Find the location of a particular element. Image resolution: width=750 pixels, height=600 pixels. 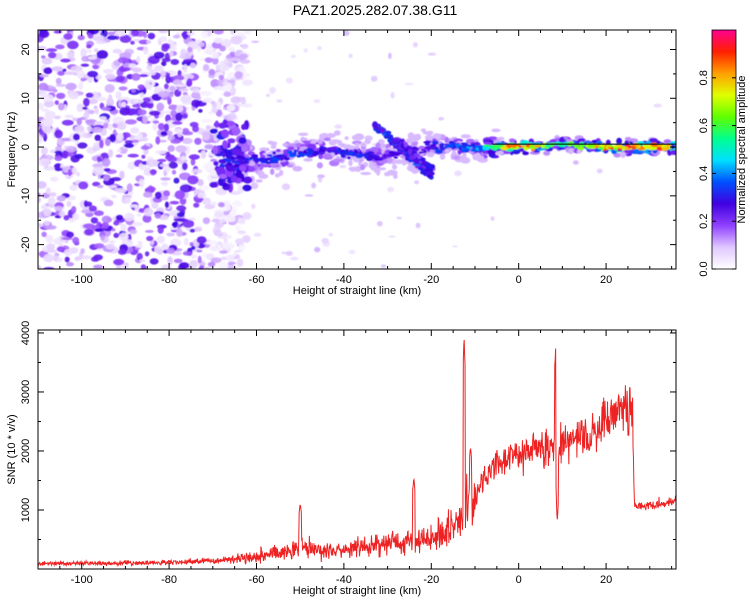

spectrogram-x-tick-label: -20 is located at coordinates (431, 280).